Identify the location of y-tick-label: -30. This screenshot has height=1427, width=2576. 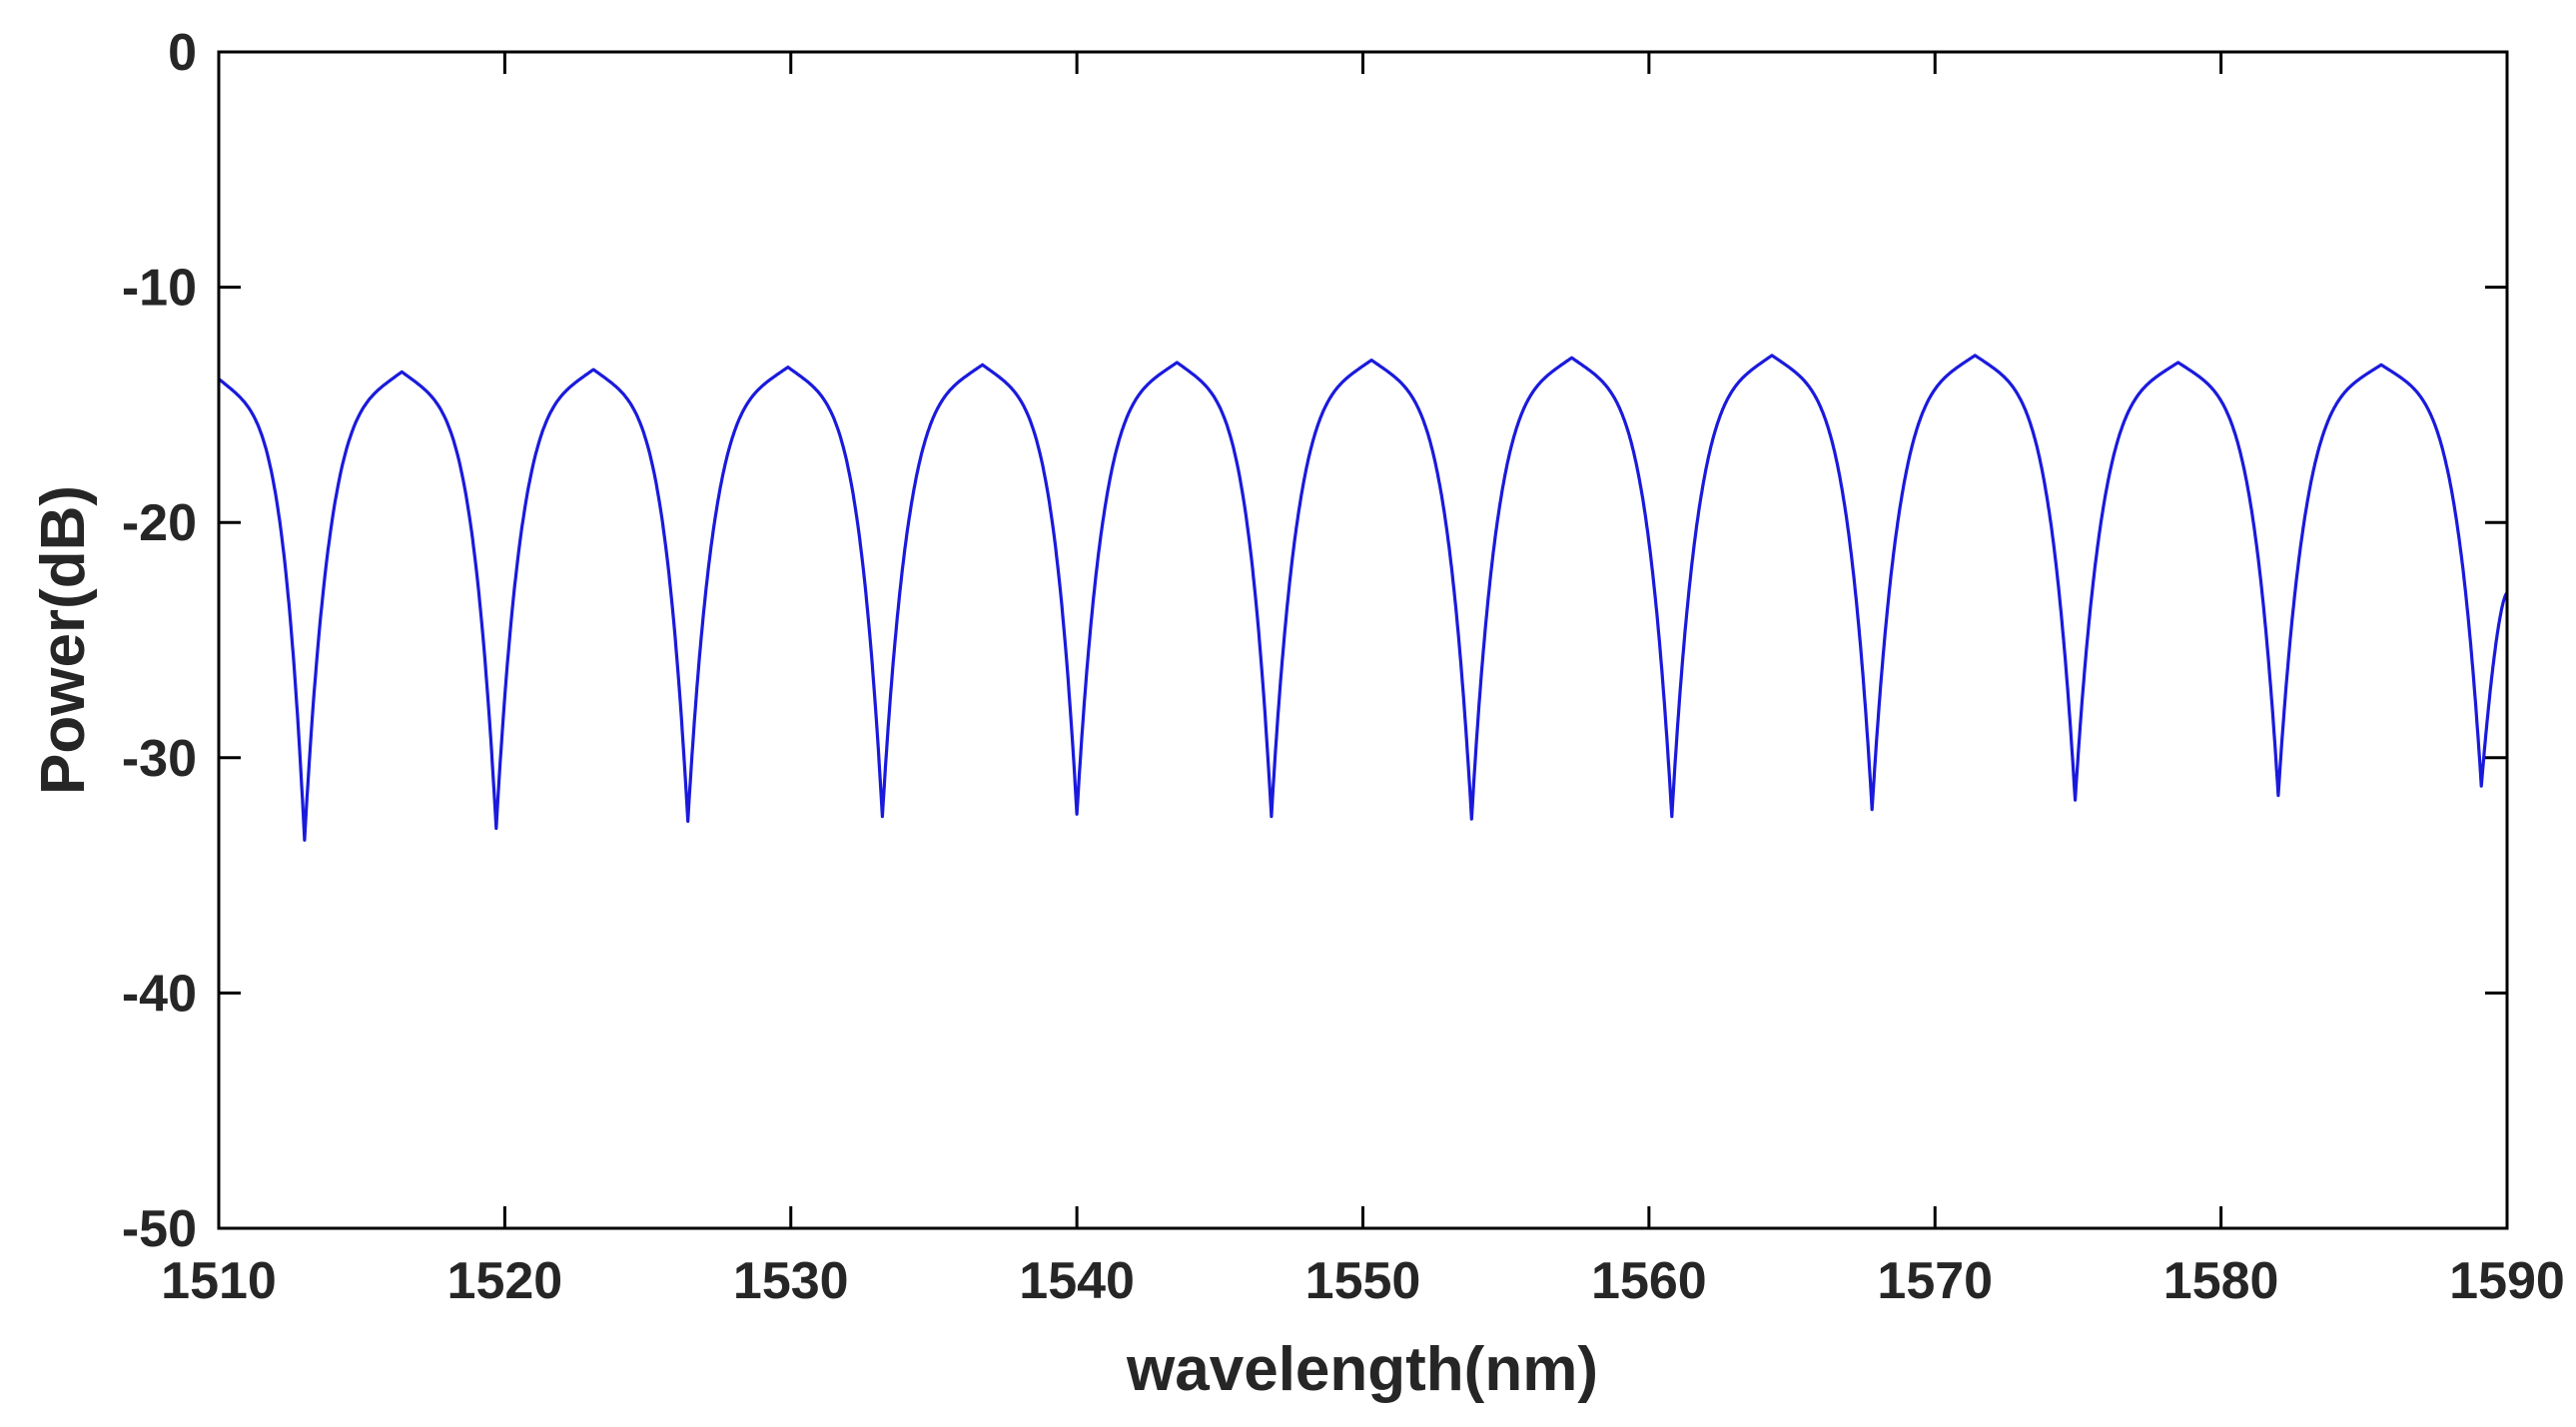
(159, 759).